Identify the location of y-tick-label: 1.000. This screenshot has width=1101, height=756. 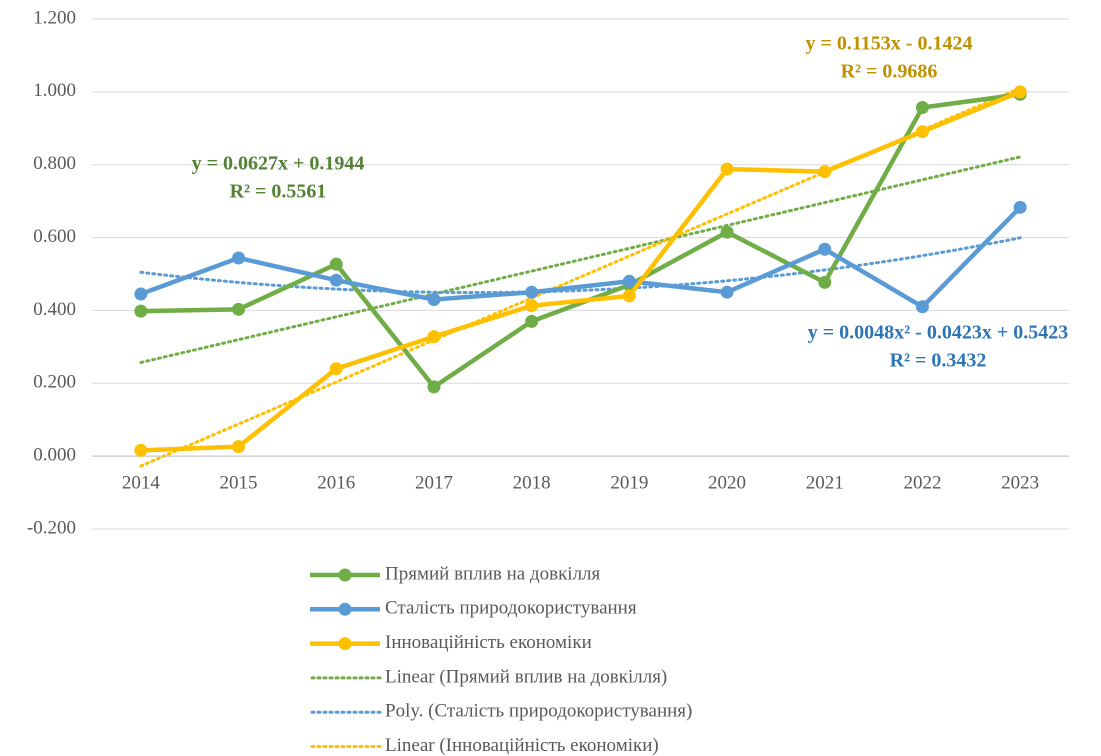
(54, 90).